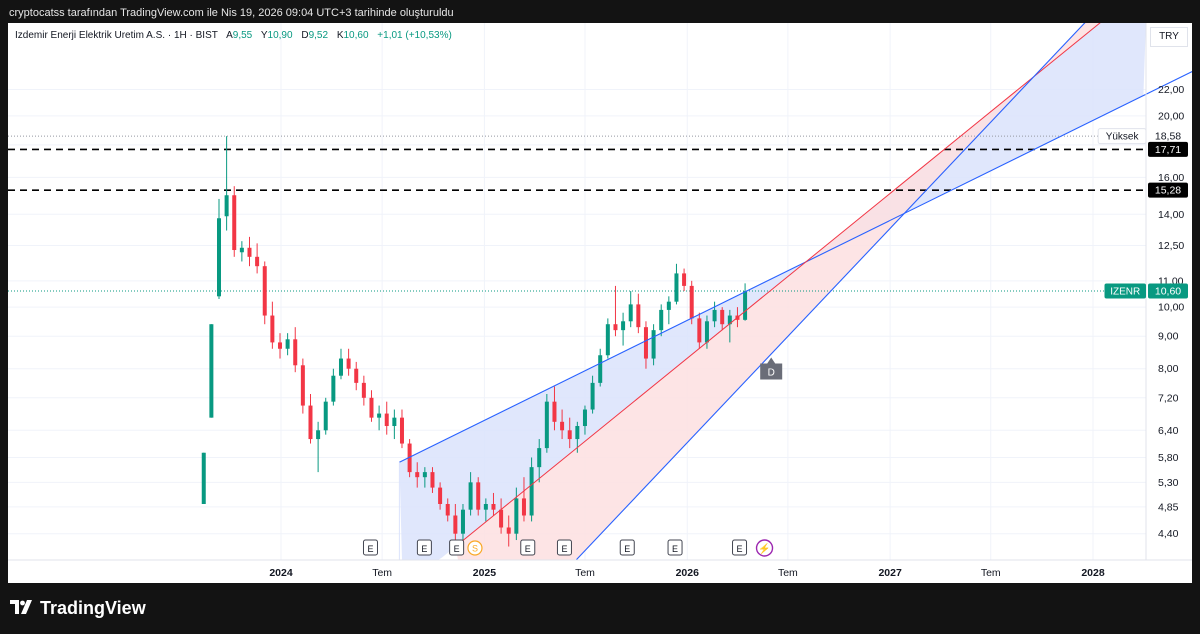 This screenshot has height=634, width=1200. What do you see at coordinates (764, 548) in the screenshot?
I see `lightning-event-icon` at bounding box center [764, 548].